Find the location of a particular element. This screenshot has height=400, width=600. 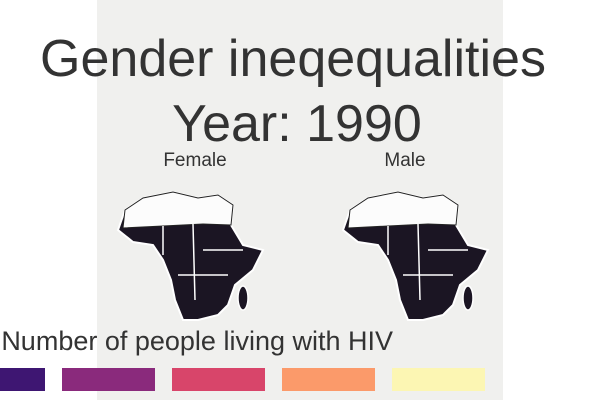

title: Gender ineqequalities is located at coordinates (293, 59).